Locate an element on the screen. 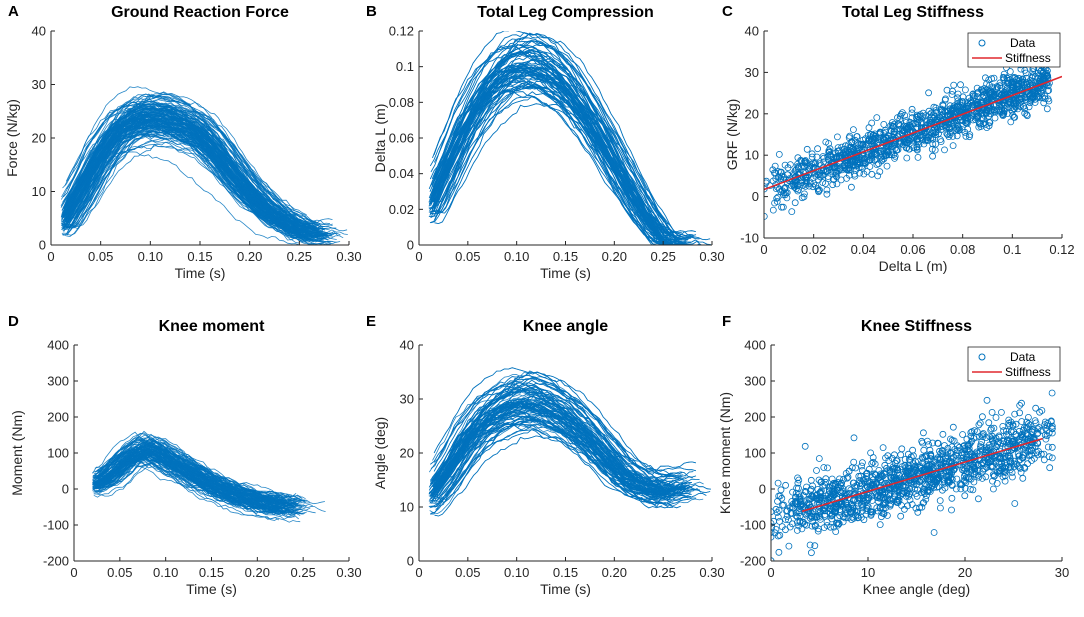  panel-letter: E is located at coordinates (371, 321).